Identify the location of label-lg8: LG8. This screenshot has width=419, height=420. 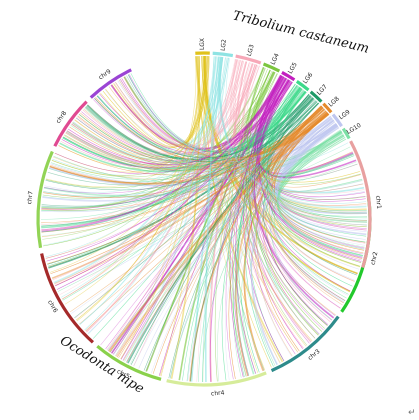
(334, 101).